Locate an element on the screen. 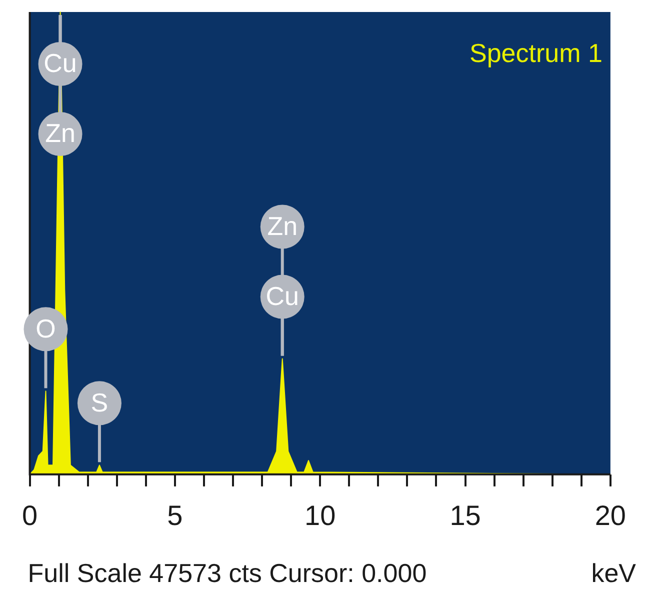 The width and height of the screenshot is (648, 608). x-tick-label: 20 is located at coordinates (610, 515).